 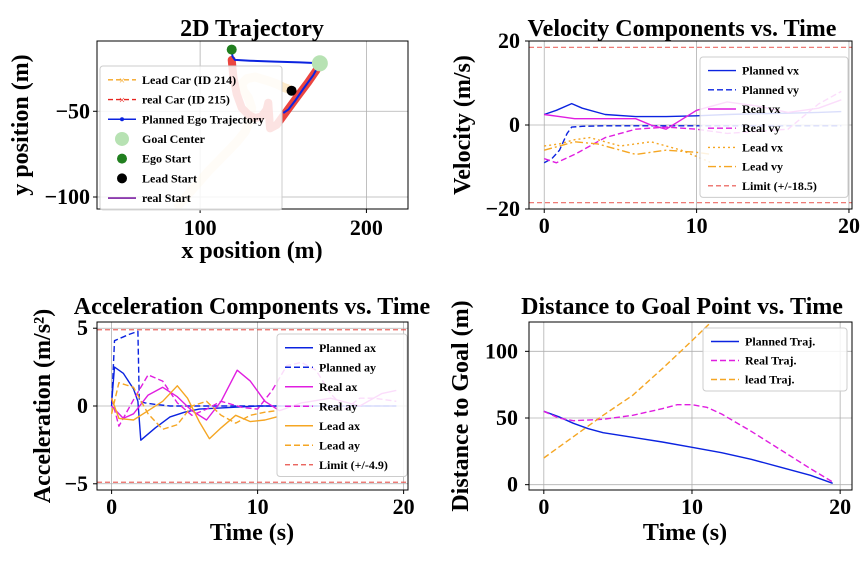 I want to click on y-axis-label: y position (m), so click(x=21, y=124).